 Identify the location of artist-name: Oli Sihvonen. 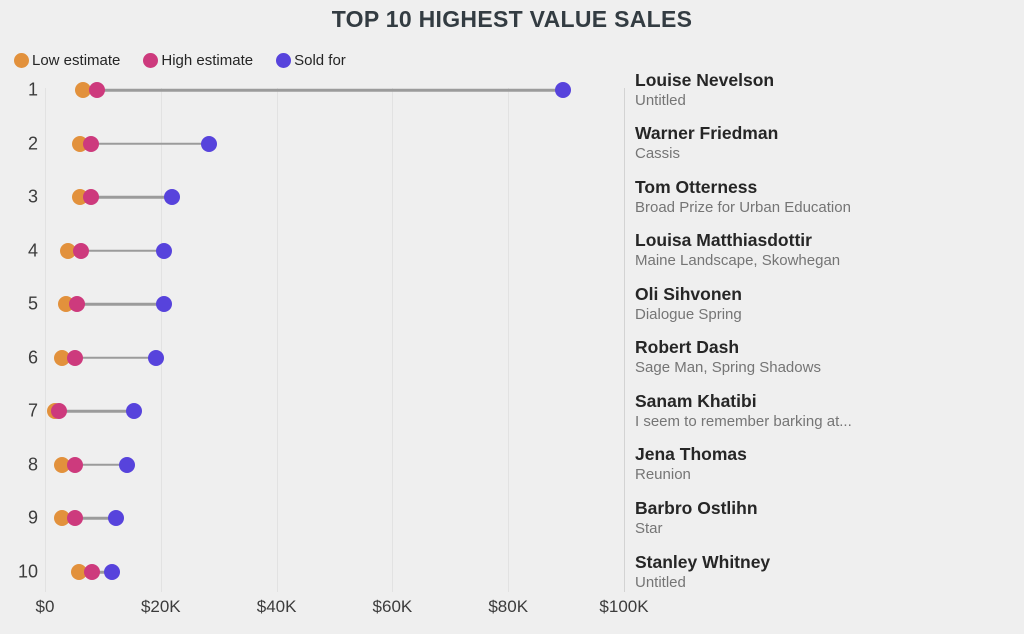
(688, 293).